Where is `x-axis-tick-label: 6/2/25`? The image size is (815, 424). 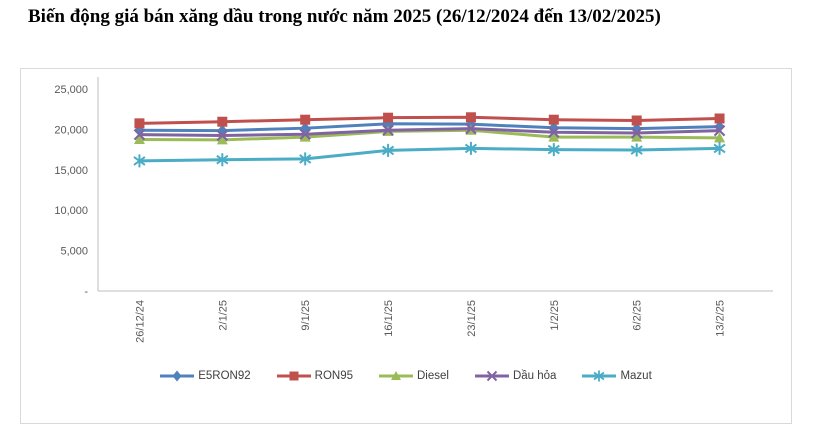 x-axis-tick-label: 6/2/25 is located at coordinates (638, 315).